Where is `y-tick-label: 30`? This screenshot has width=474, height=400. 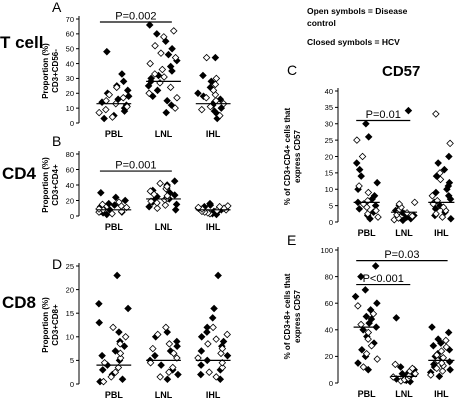 y-tick-label: 30 is located at coordinates (329, 124).